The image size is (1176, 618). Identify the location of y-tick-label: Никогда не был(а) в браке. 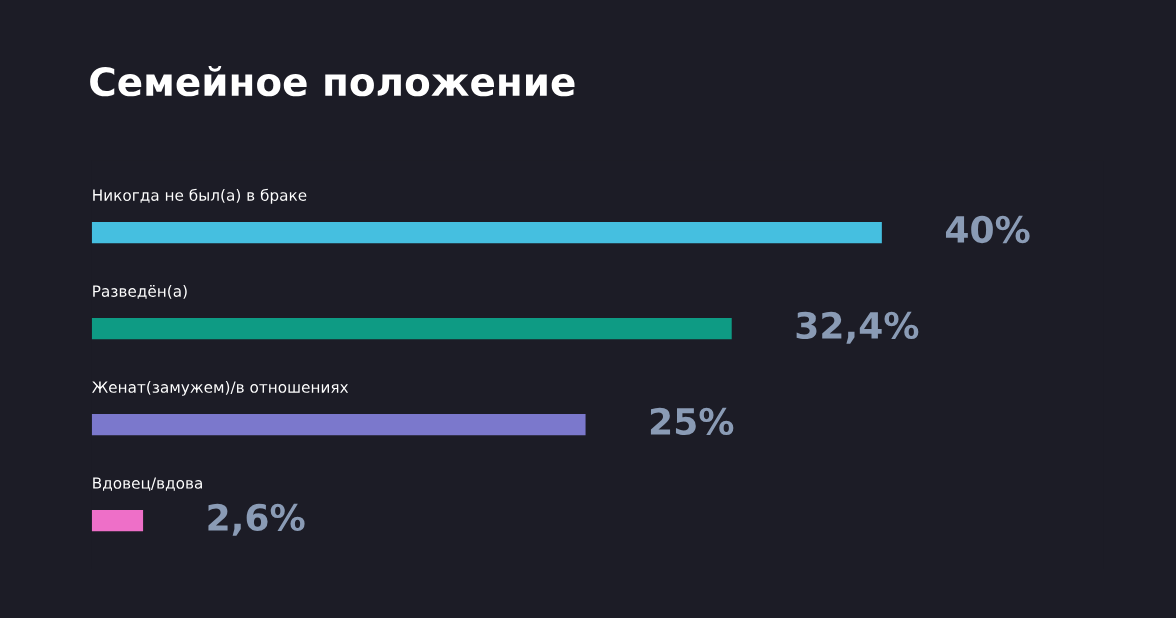
(200, 196).